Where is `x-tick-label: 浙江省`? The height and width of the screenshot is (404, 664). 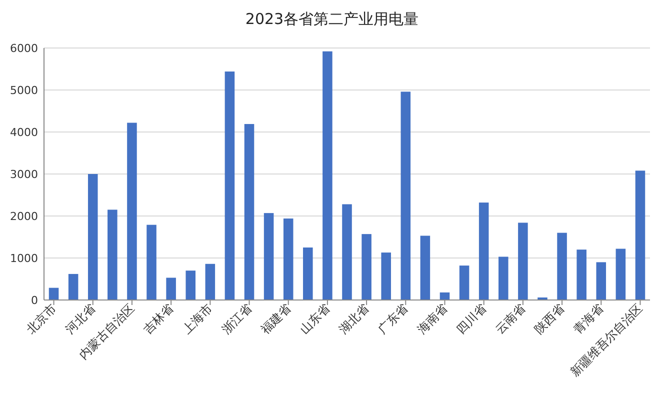 x-tick-label: 浙江省 is located at coordinates (236, 319).